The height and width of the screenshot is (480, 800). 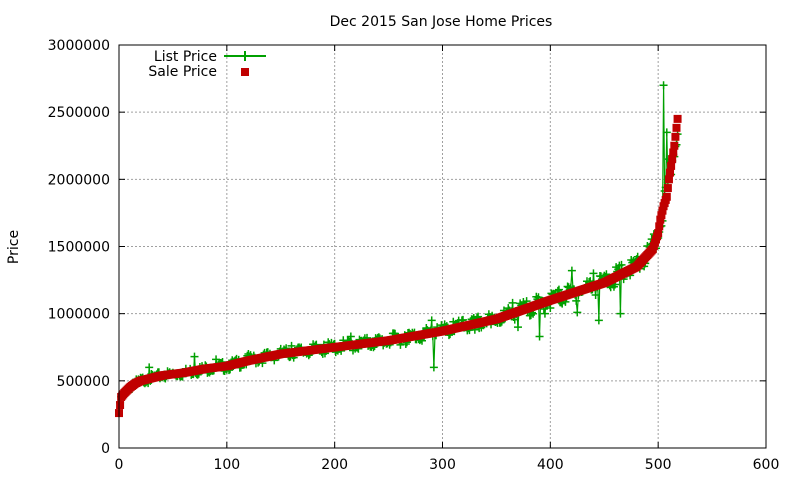 I want to click on x-tick-label: 600, so click(x=766, y=465).